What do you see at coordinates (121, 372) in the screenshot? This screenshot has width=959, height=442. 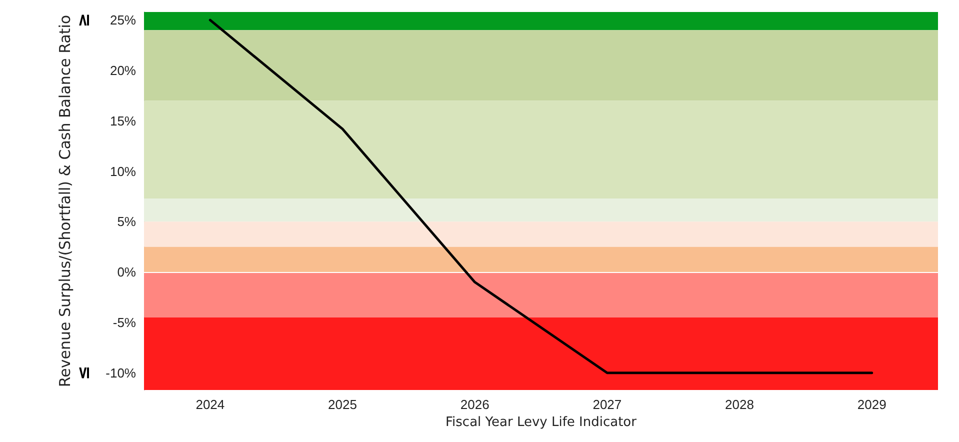 I see `y-tick-label: -10%` at bounding box center [121, 372].